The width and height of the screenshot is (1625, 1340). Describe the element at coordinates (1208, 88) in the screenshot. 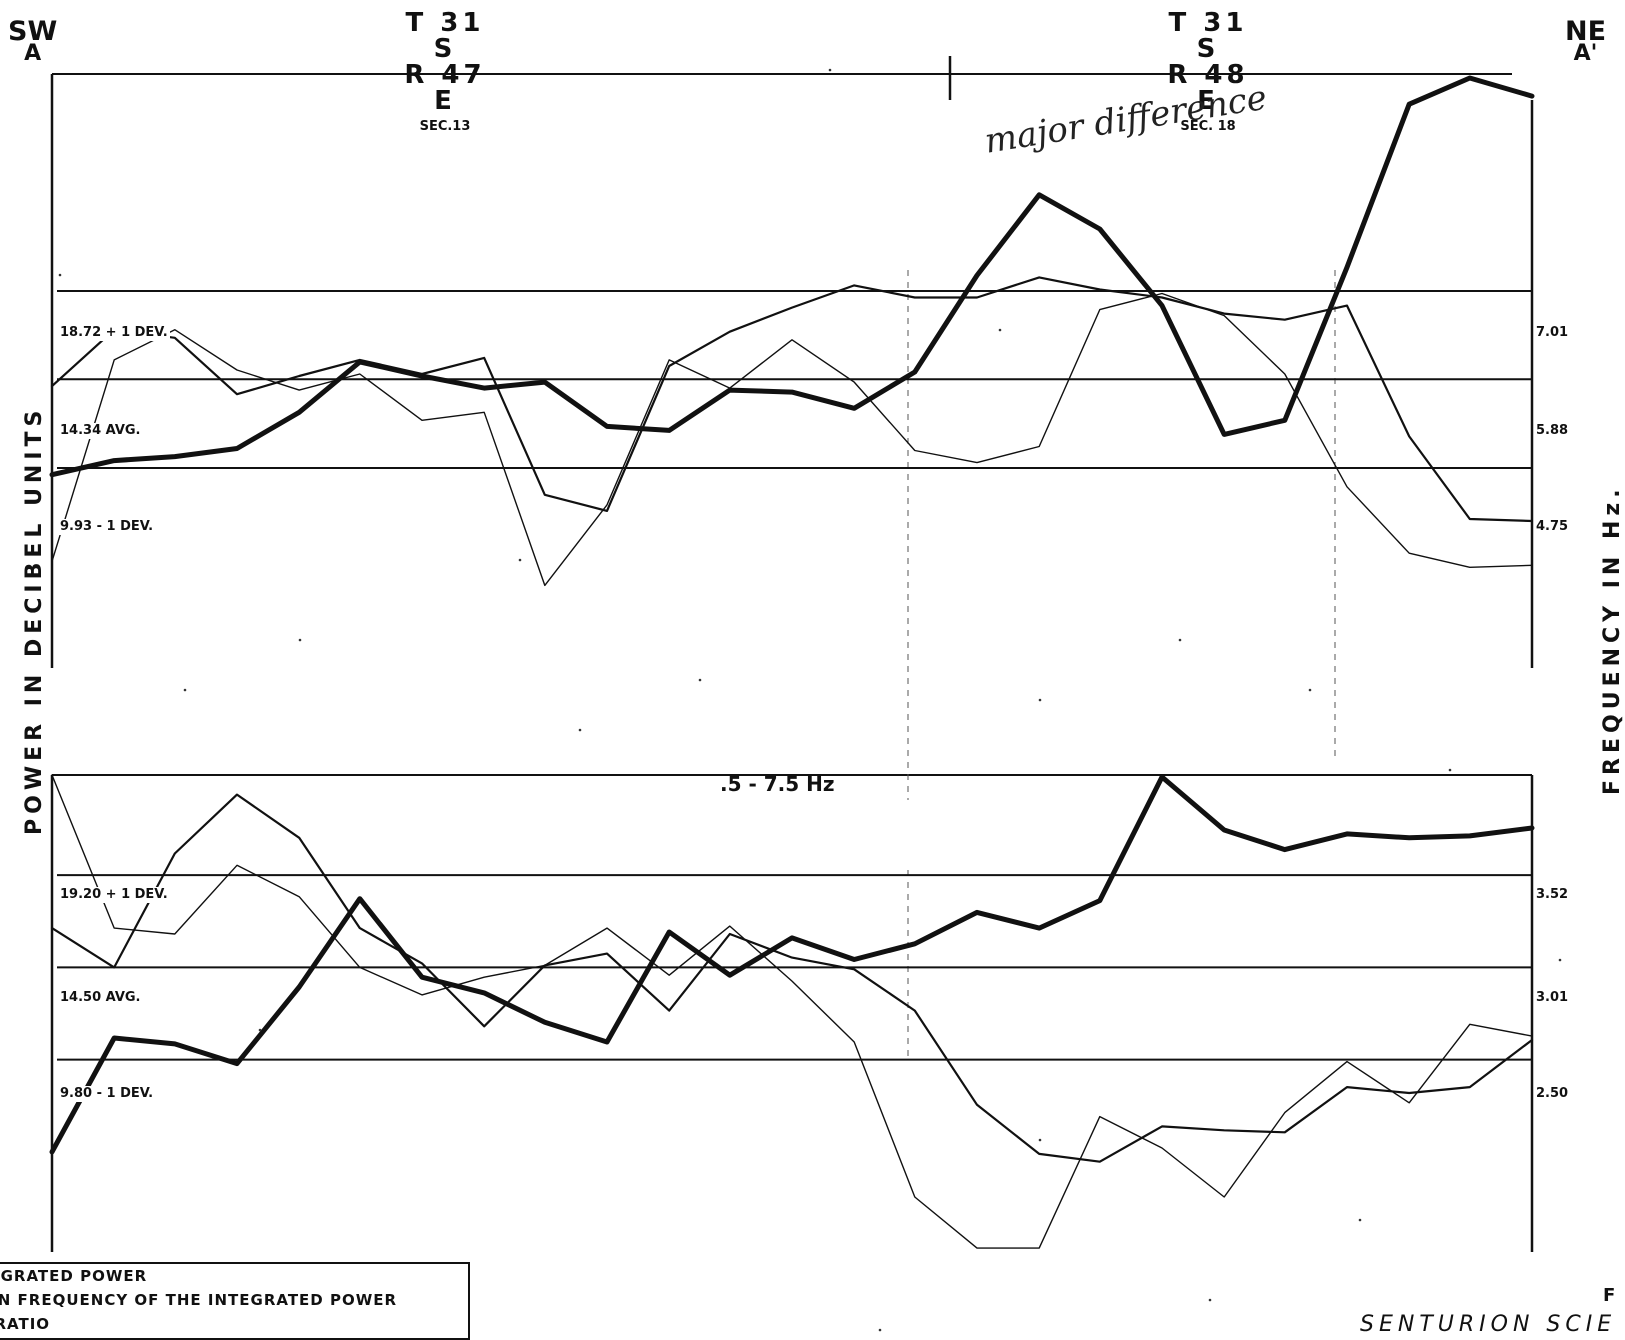

I see `township-right-line2: R 48 E` at that location.